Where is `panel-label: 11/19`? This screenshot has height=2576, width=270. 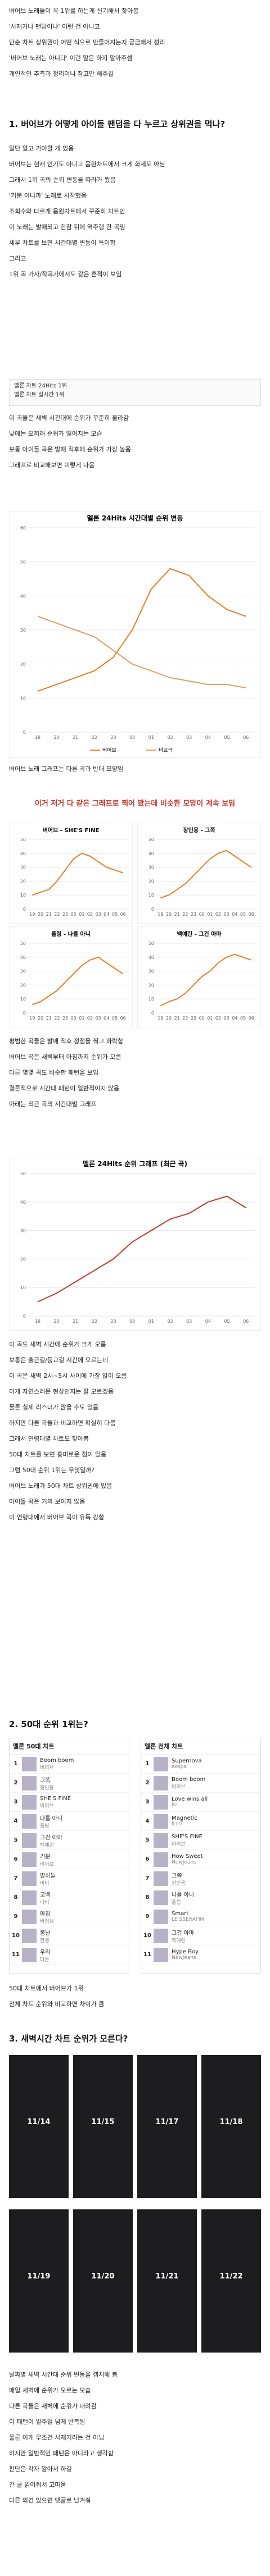
panel-label: 11/19 is located at coordinates (39, 2276).